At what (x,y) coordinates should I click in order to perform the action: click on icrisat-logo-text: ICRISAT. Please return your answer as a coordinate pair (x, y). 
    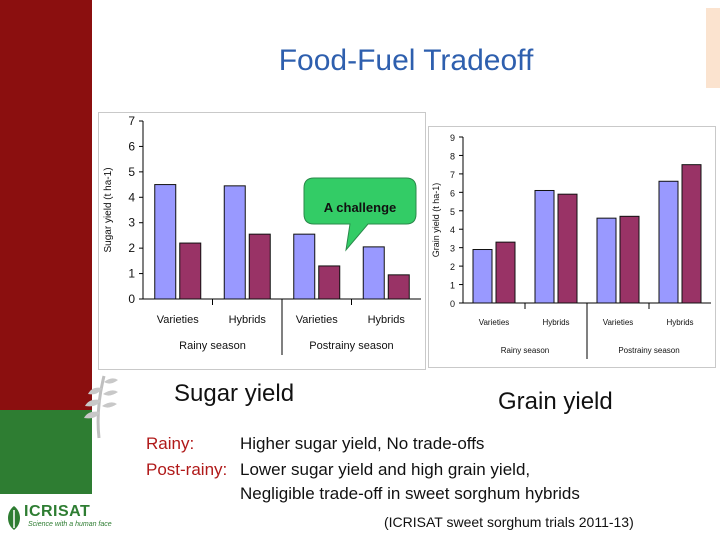
    Looking at the image, I should click on (57, 511).